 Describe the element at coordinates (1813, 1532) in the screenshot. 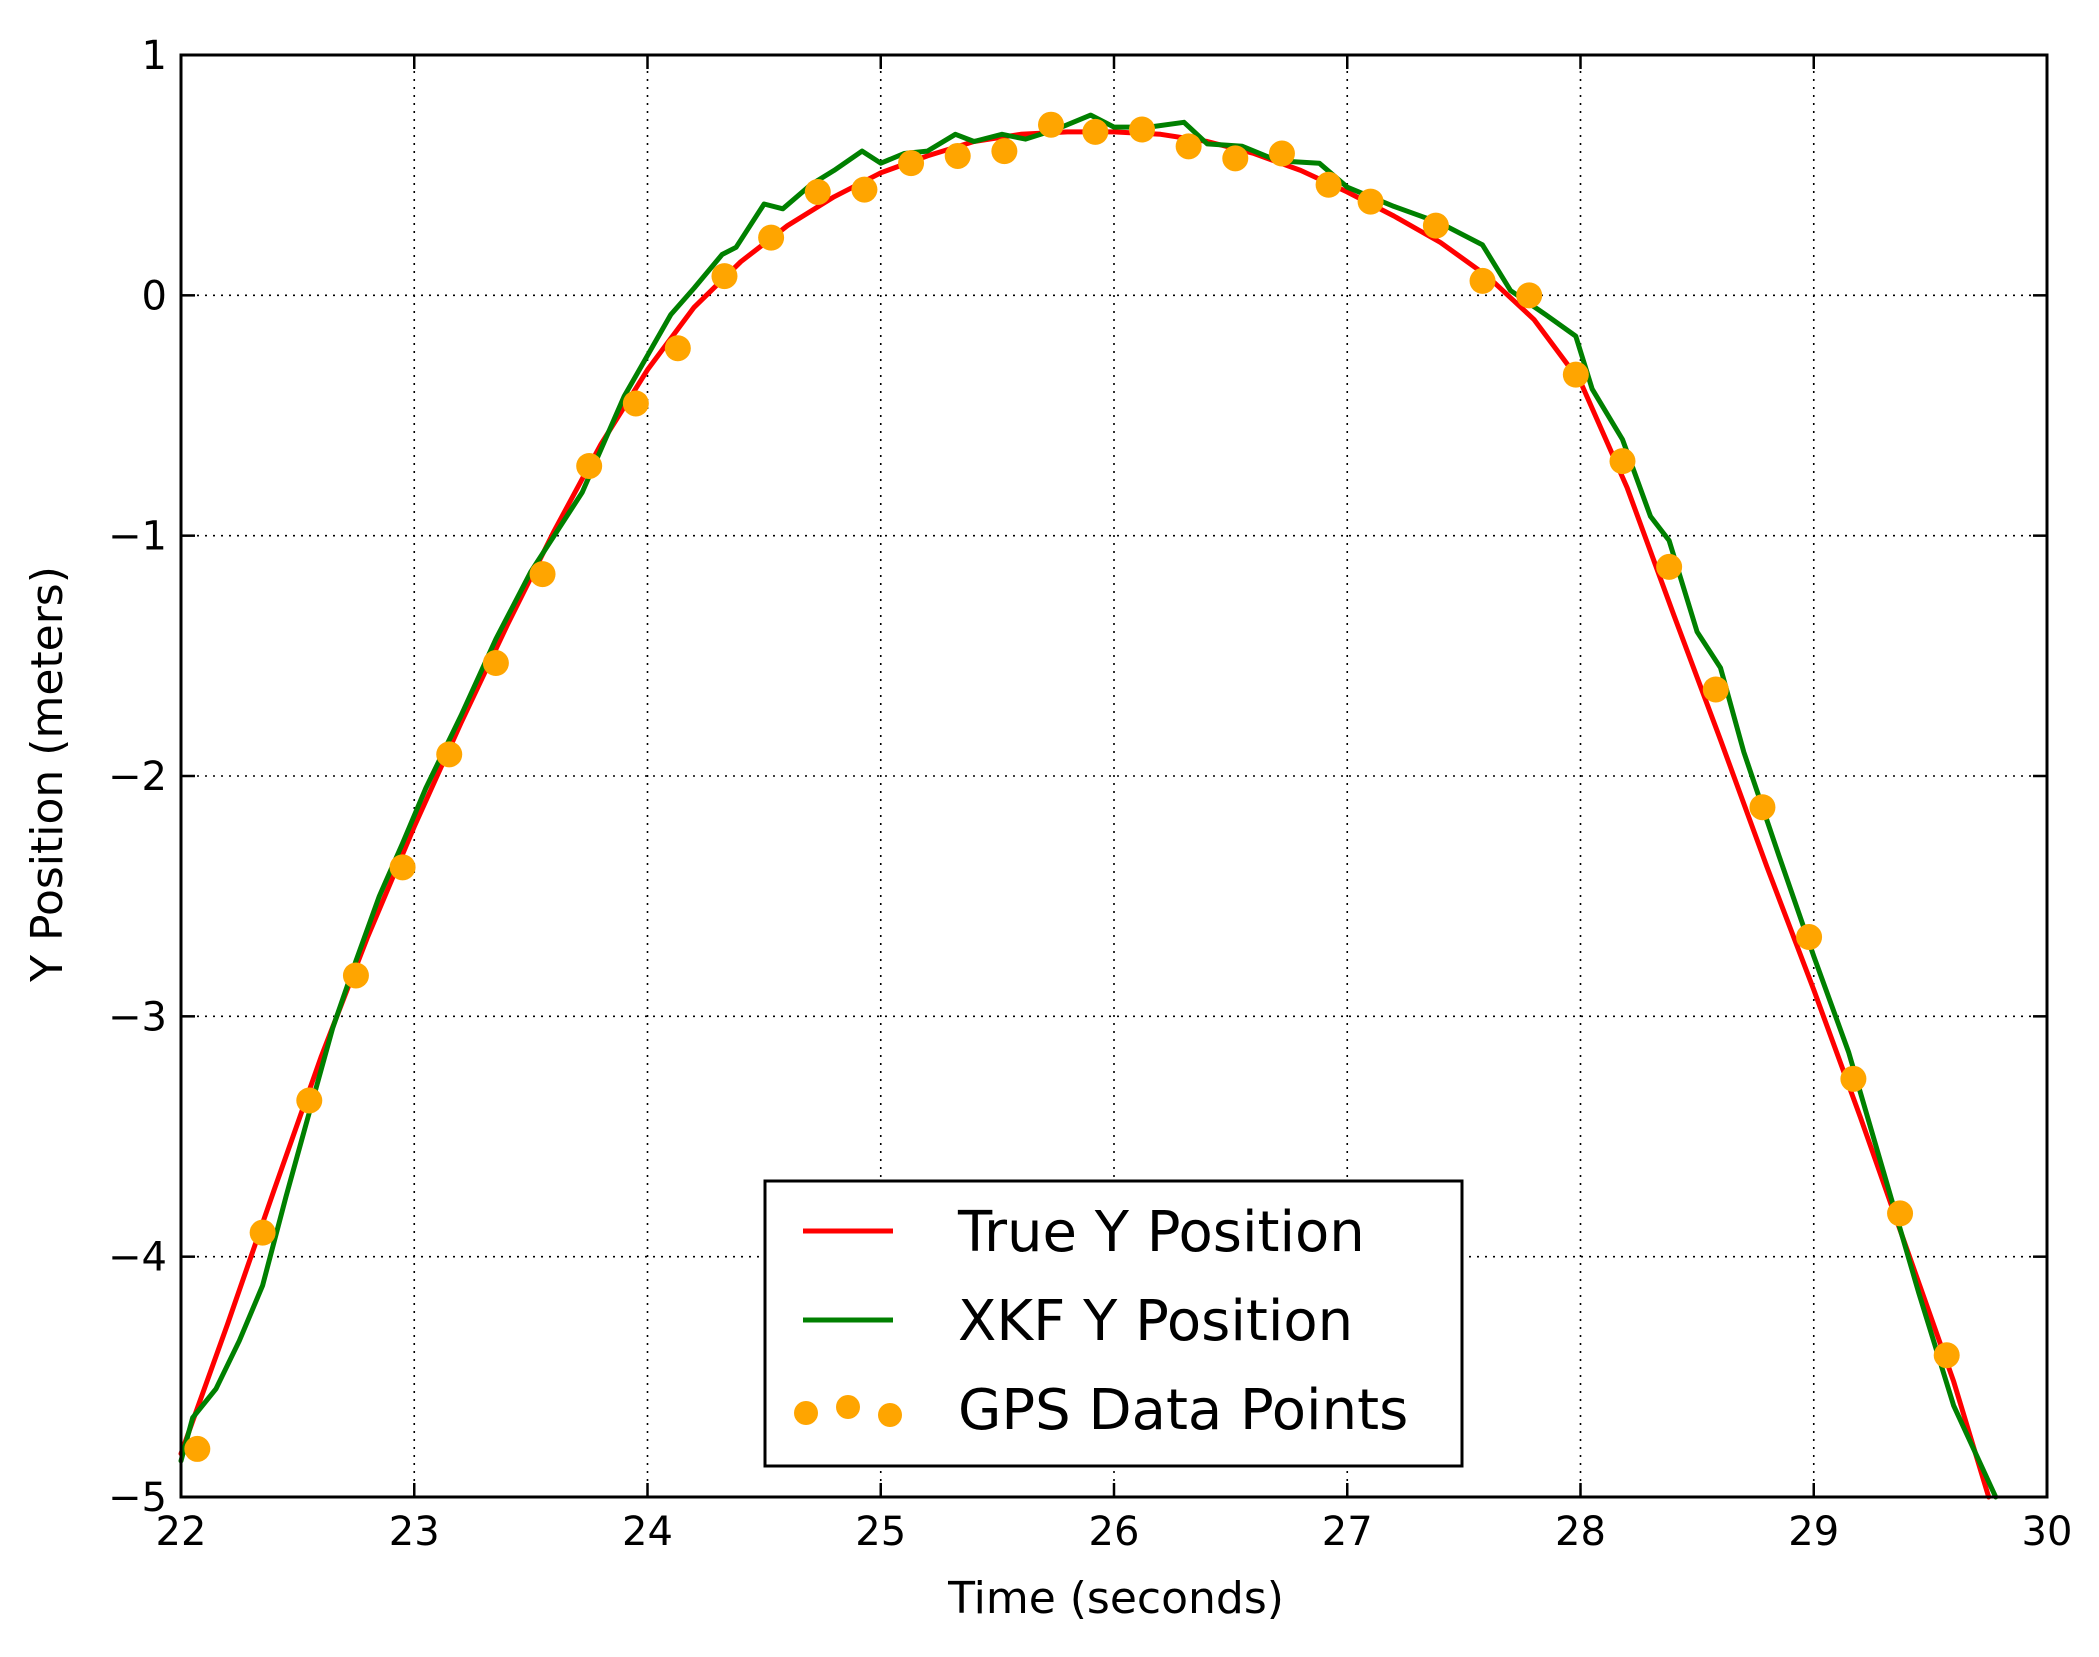

I see `x-tick-label: 29` at that location.